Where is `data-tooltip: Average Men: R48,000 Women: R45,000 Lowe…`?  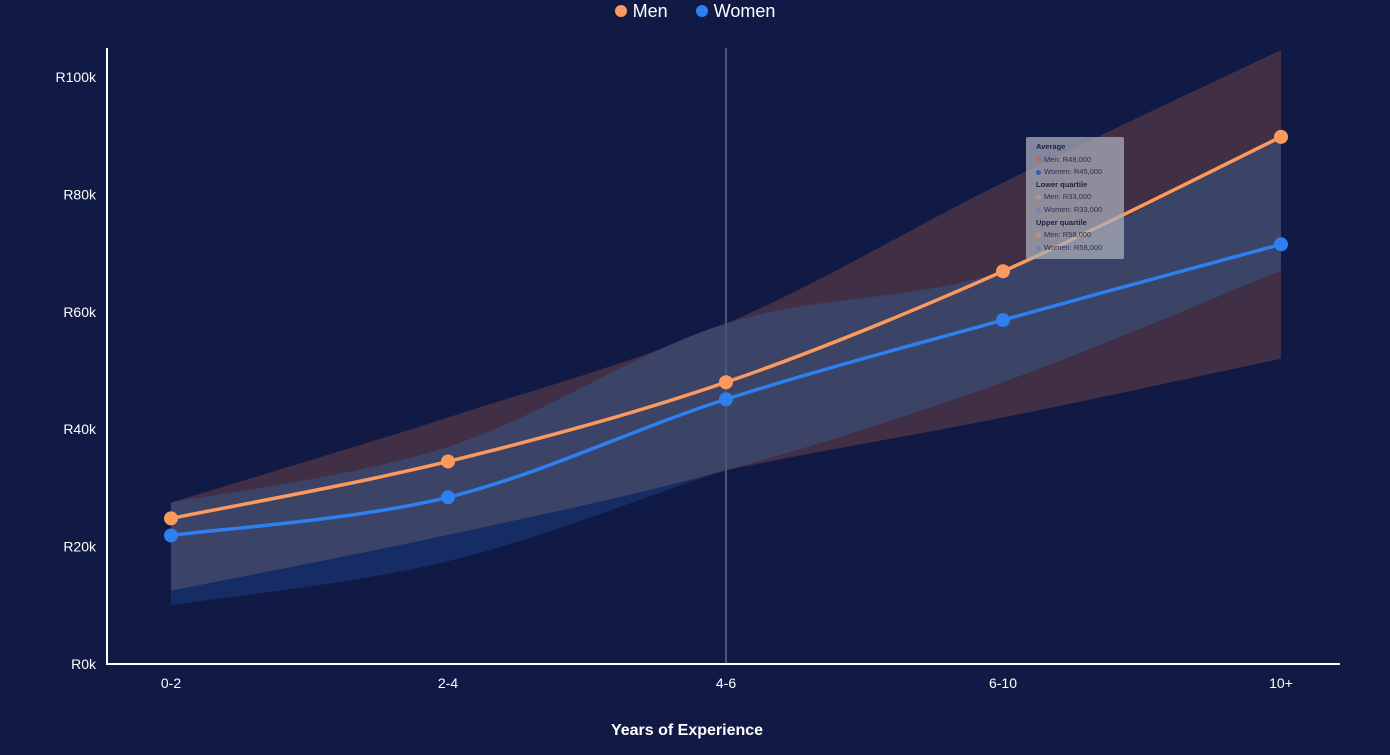 data-tooltip: Average Men: R48,000 Women: R45,000 Lowe… is located at coordinates (1075, 198).